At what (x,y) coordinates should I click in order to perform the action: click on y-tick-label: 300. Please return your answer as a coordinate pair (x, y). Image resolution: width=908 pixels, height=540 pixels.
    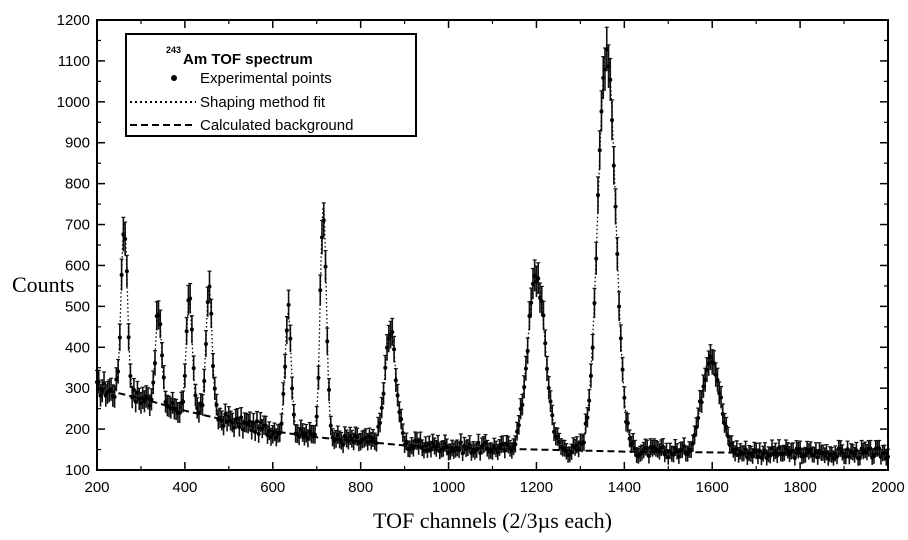
    Looking at the image, I should click on (77, 388).